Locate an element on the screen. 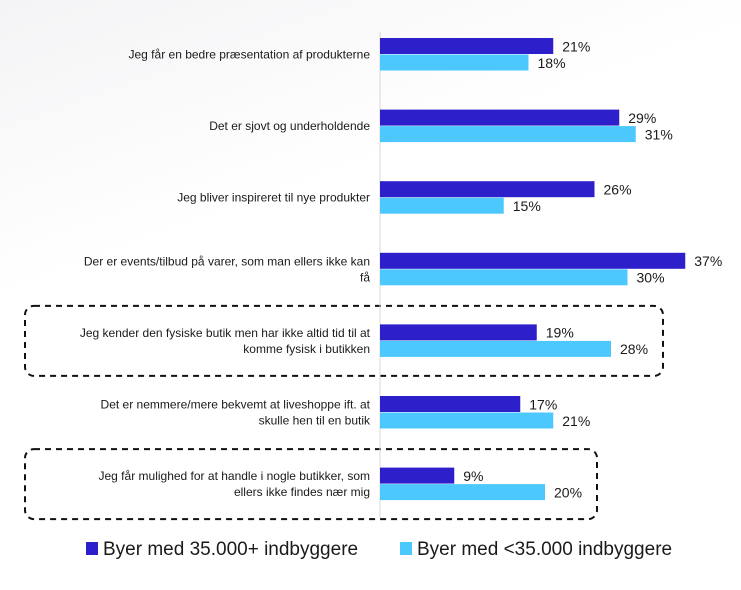 This screenshot has width=741, height=590. value-label: 37% is located at coordinates (708, 261).